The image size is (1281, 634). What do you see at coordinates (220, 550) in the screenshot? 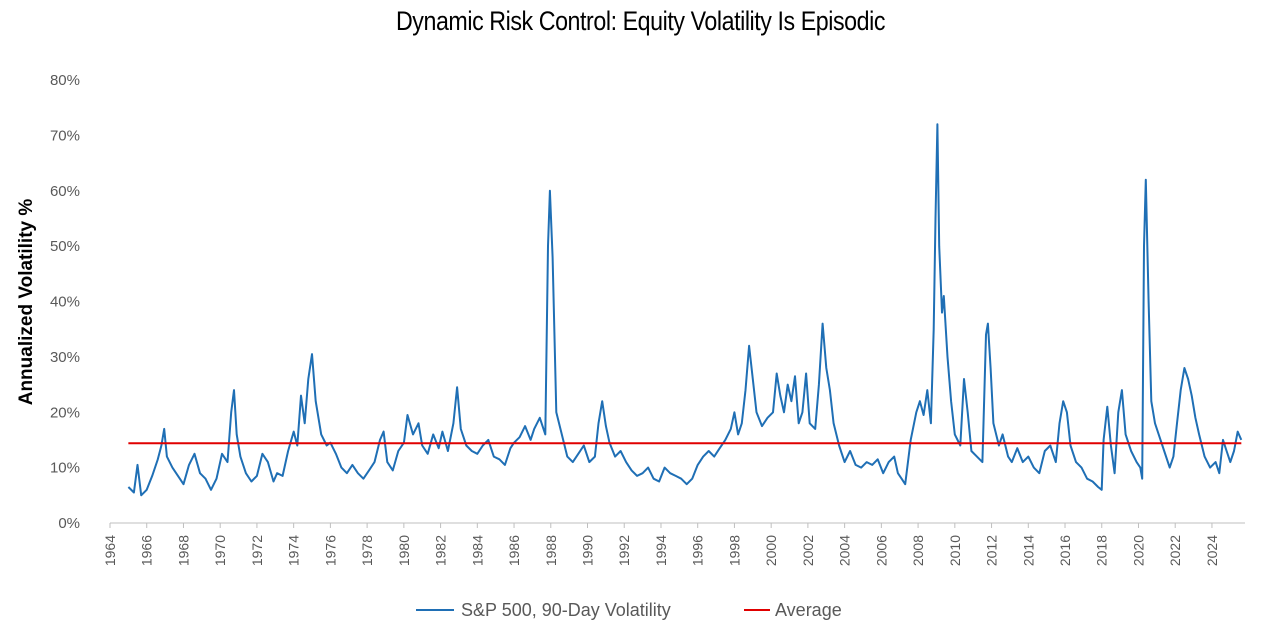
I see `x-tick-label: 1970` at bounding box center [220, 550].